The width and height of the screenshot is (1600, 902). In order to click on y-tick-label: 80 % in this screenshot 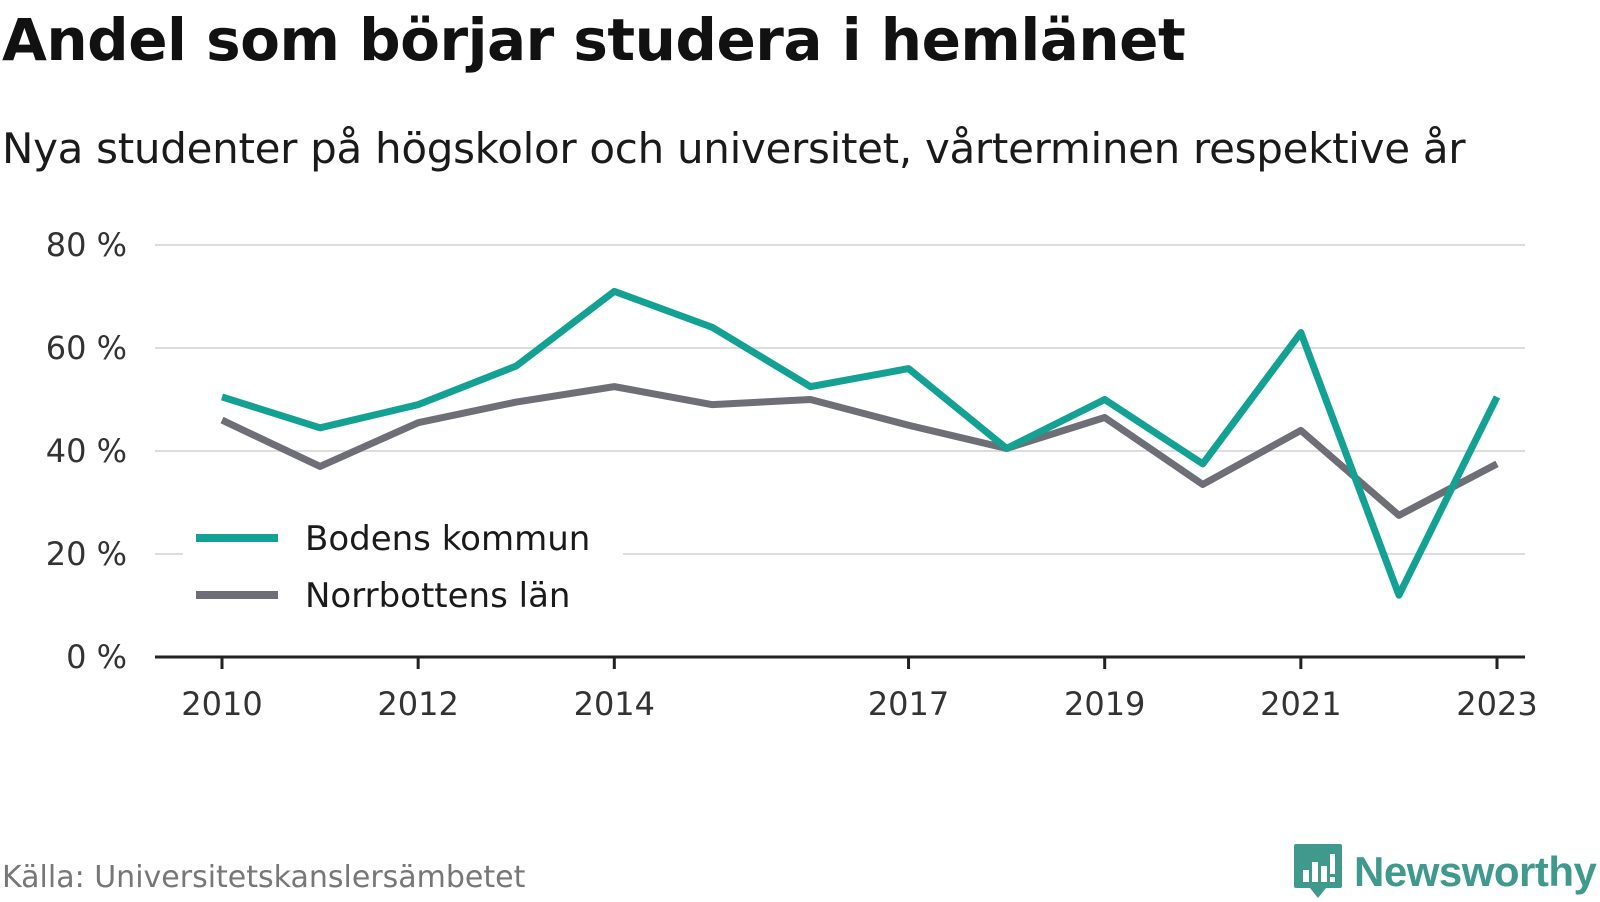, I will do `click(86, 245)`.